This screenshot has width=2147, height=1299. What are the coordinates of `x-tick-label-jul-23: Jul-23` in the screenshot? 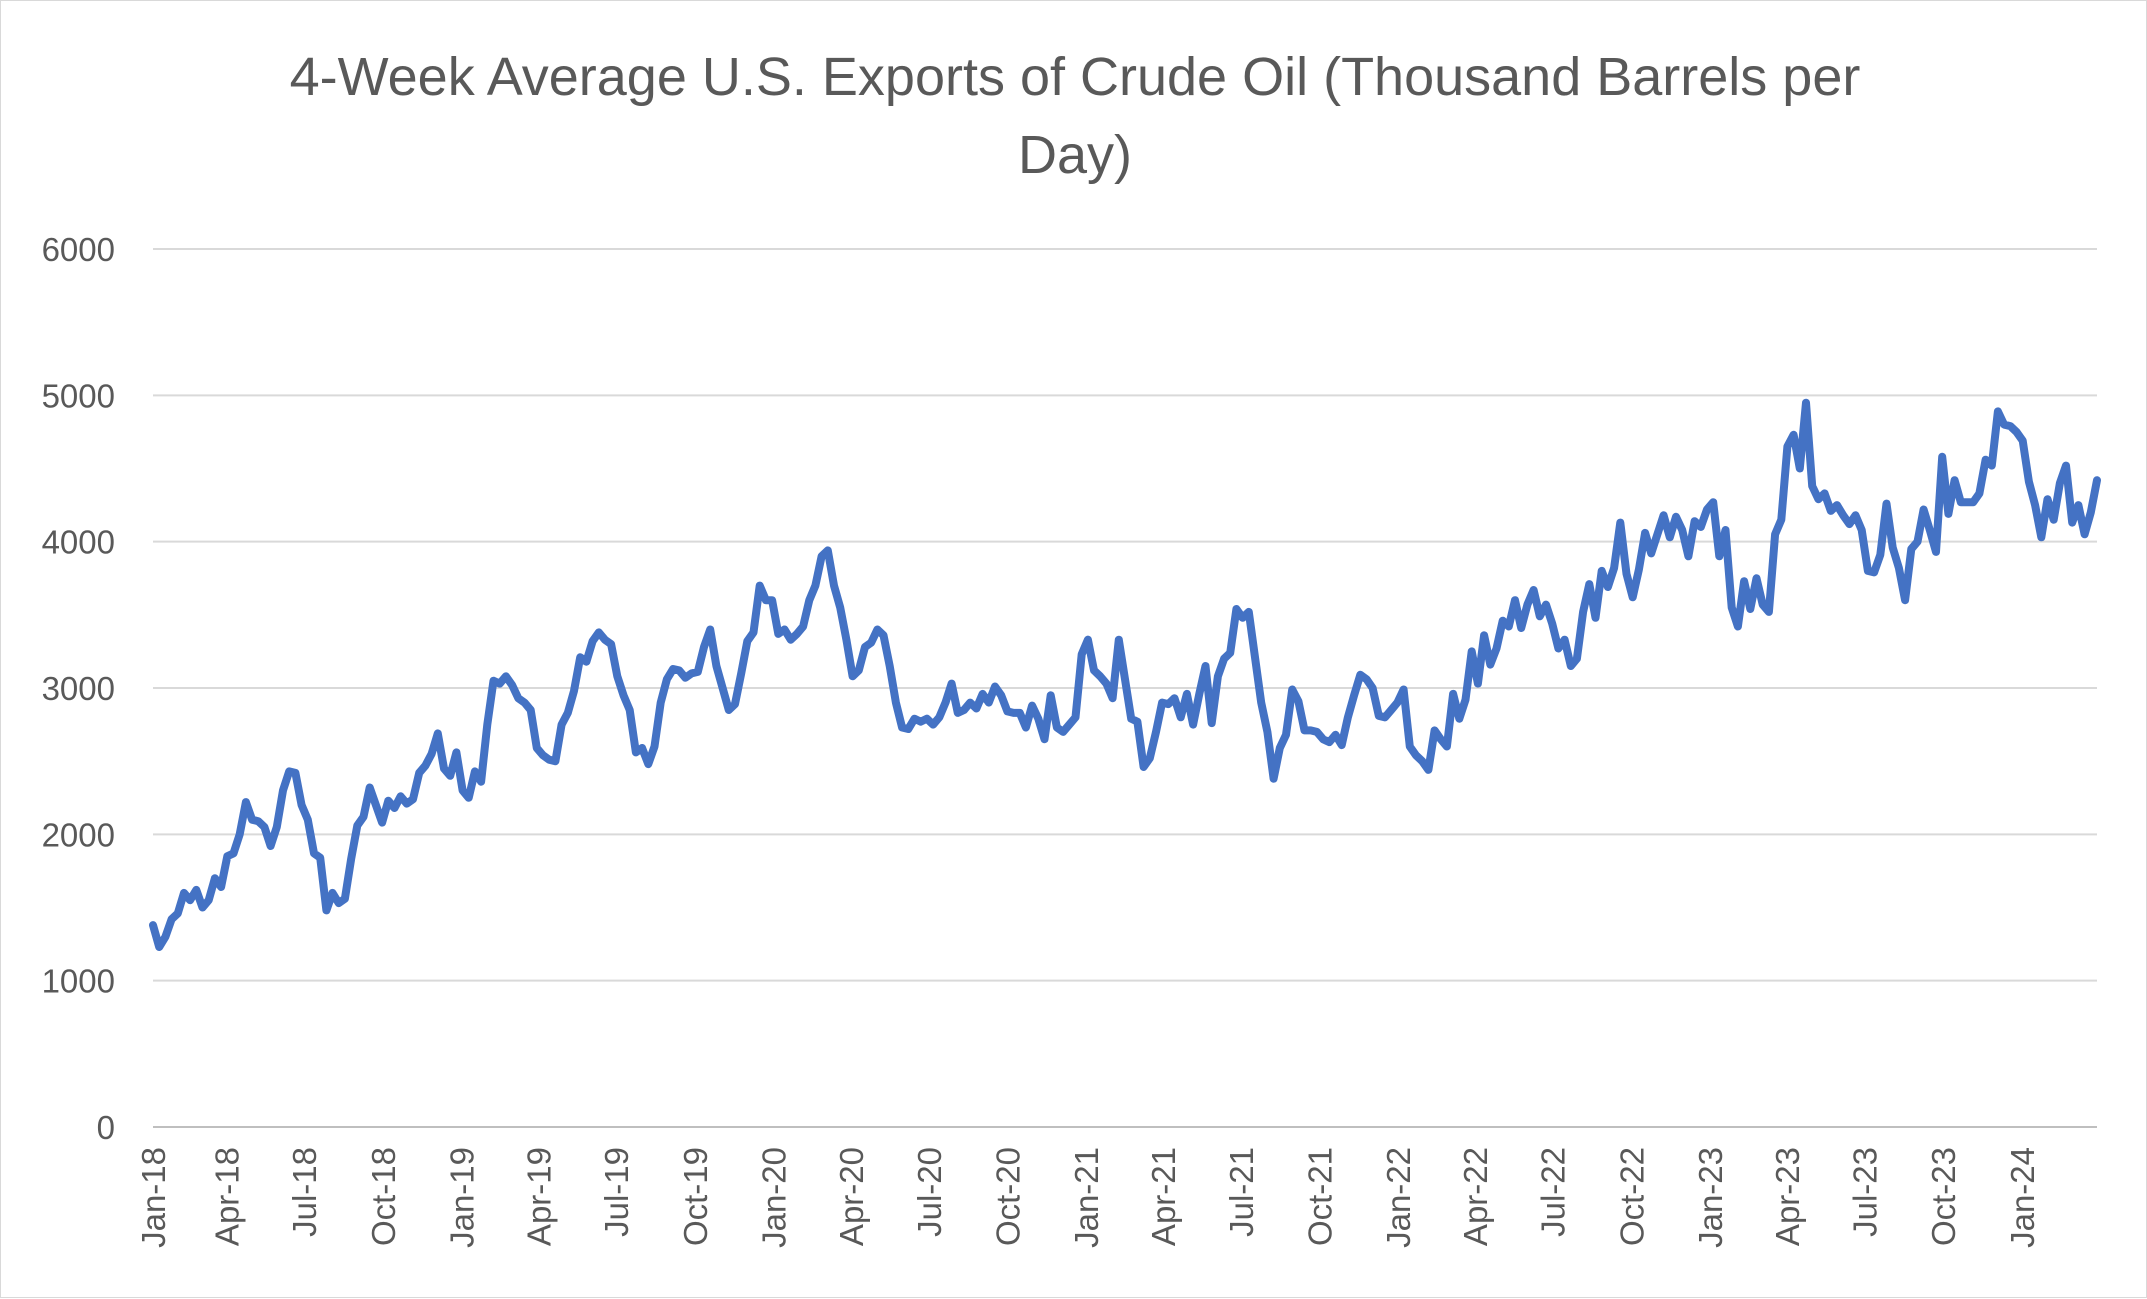 It's located at (1865, 1192).